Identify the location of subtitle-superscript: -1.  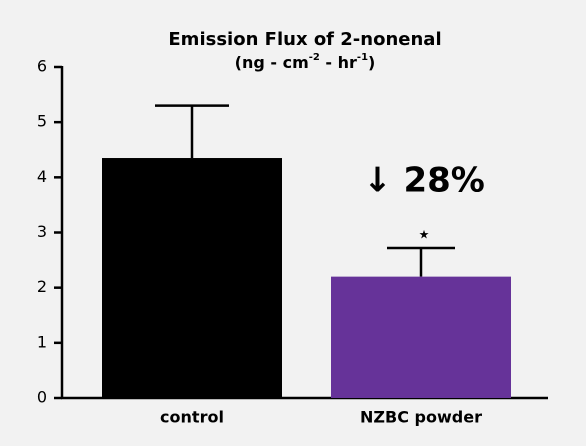
(362, 57).